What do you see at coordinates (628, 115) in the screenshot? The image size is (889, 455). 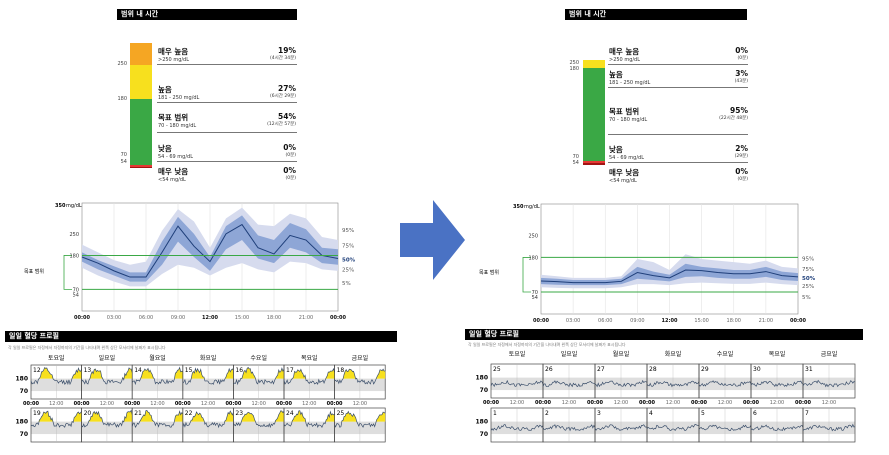 I see `cat-target: 목표 범위 70 - 180 mg/dL` at bounding box center [628, 115].